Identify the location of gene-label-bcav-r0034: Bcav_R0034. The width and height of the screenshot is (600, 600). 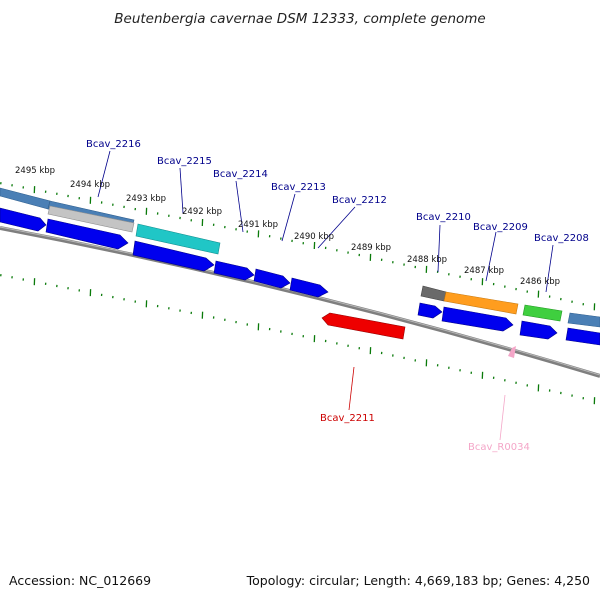
(499, 447).